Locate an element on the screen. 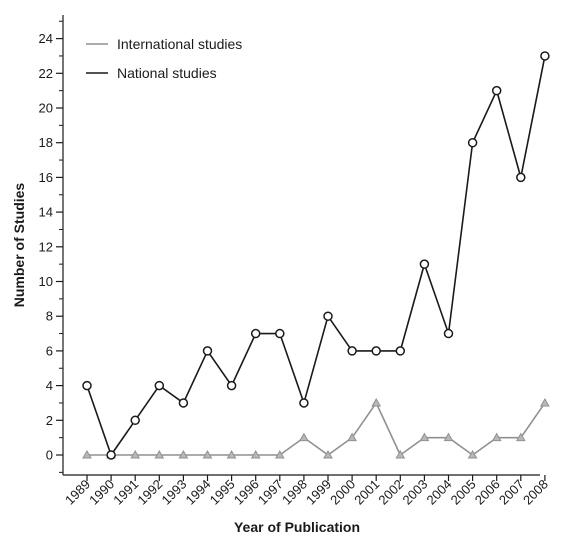 This screenshot has height=538, width=568. y-tick-label: 24 is located at coordinates (46, 38).